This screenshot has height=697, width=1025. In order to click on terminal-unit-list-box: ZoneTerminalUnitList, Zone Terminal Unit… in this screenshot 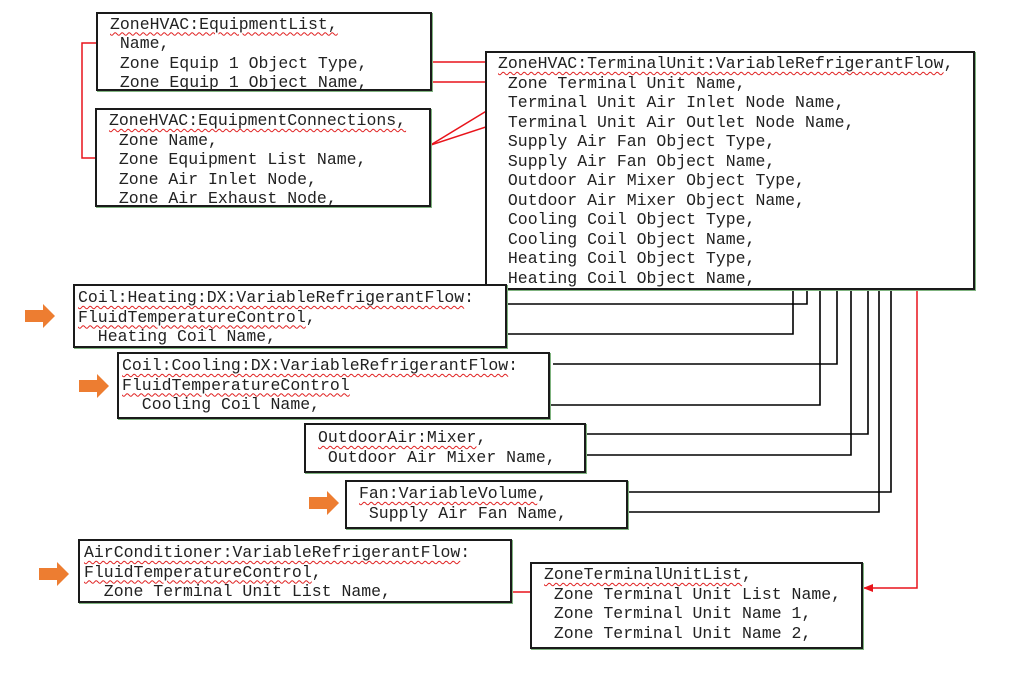, I will do `click(696, 605)`.